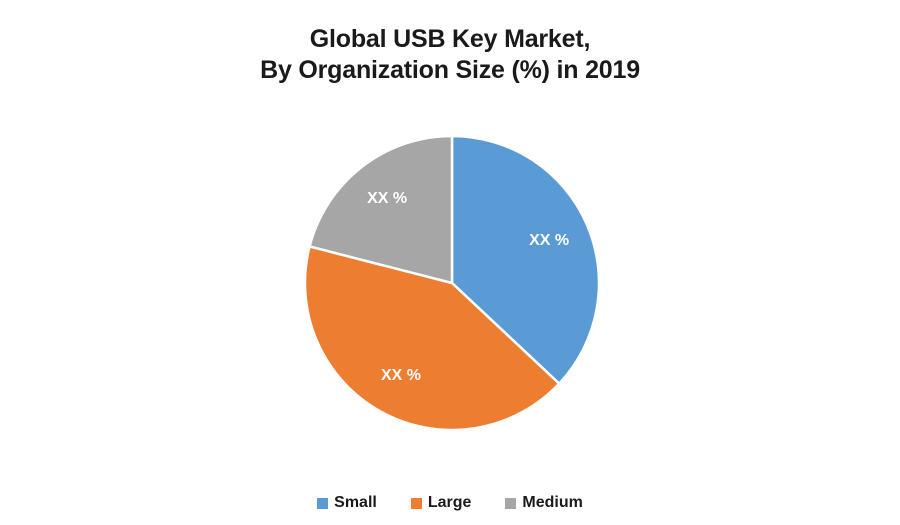 This screenshot has width=900, height=525. What do you see at coordinates (450, 39) in the screenshot?
I see `chart-title-line-1: Global USB Key Market,` at bounding box center [450, 39].